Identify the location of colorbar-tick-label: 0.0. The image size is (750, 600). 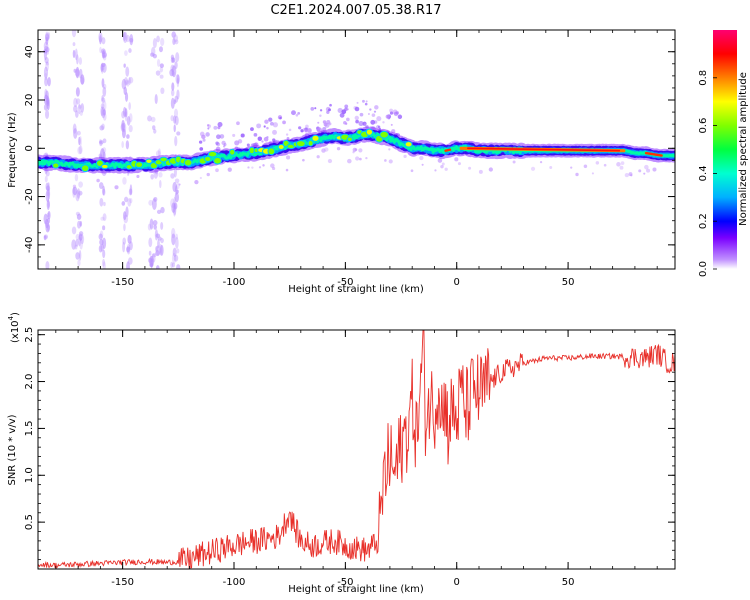
(703, 269).